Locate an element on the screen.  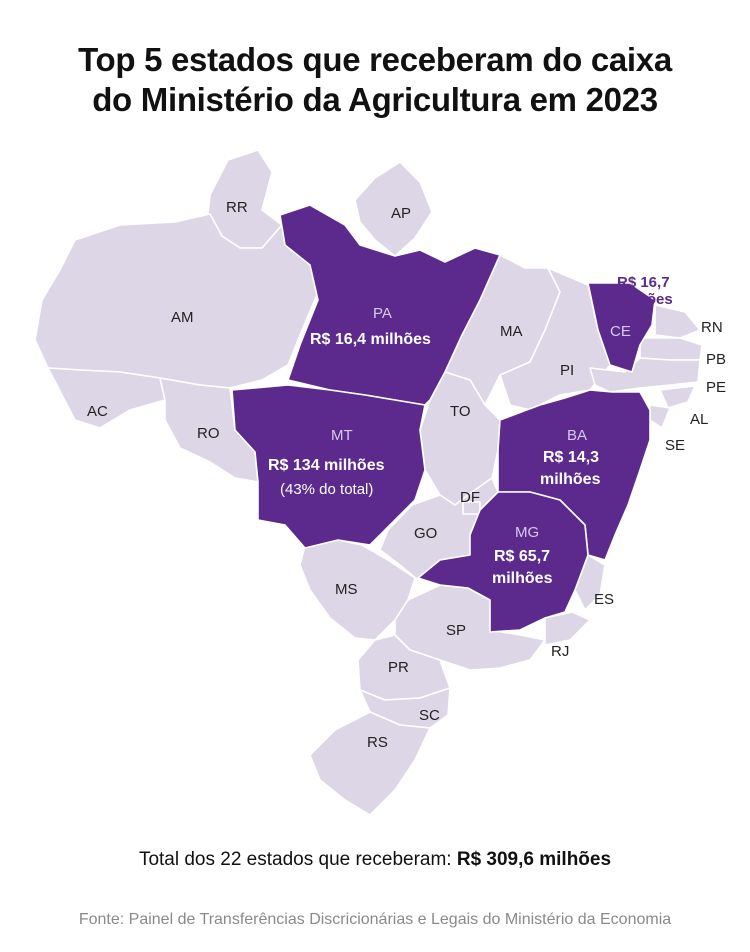
state-ac is located at coordinates (106, 398).